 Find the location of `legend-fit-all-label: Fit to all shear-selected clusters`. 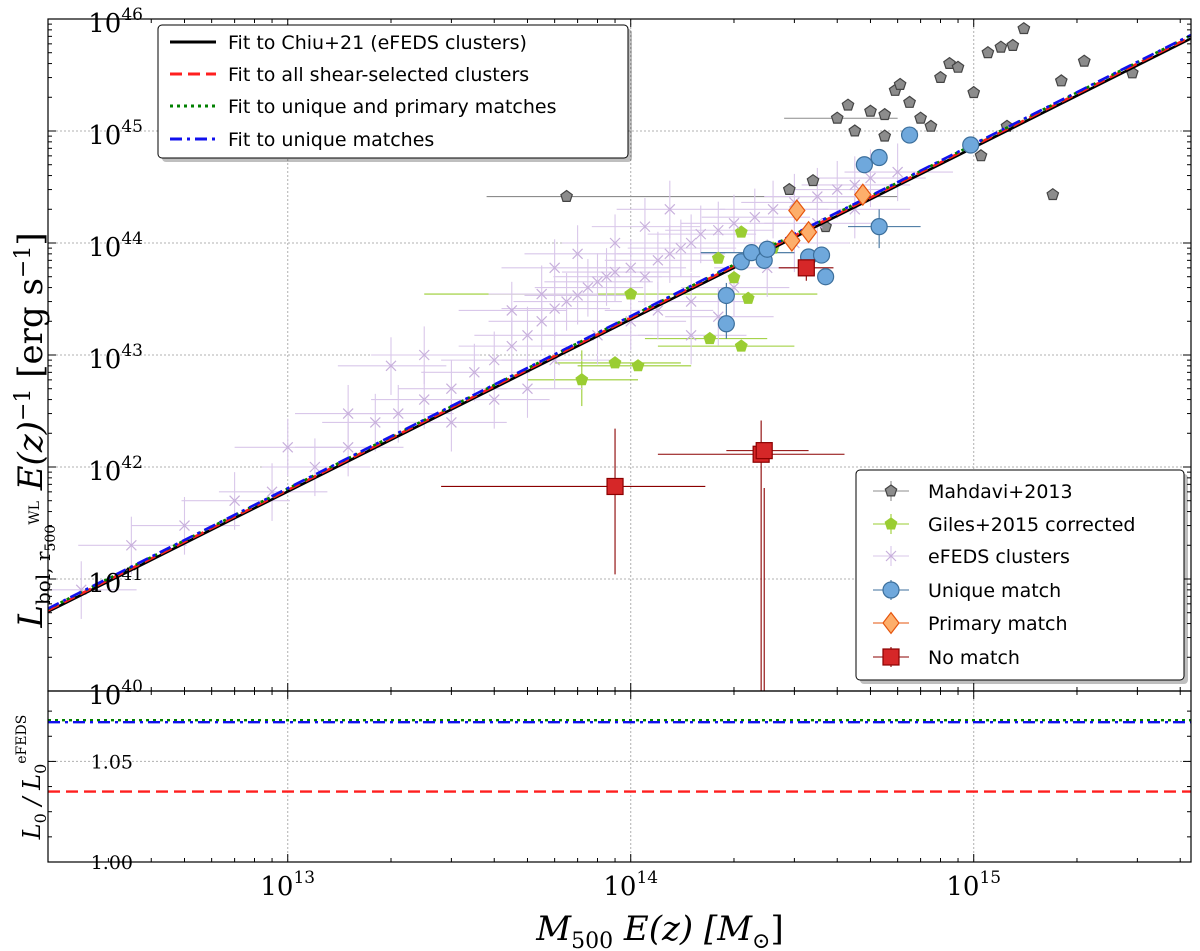

legend-fit-all-label: Fit to all shear-selected clusters is located at coordinates (378, 75).